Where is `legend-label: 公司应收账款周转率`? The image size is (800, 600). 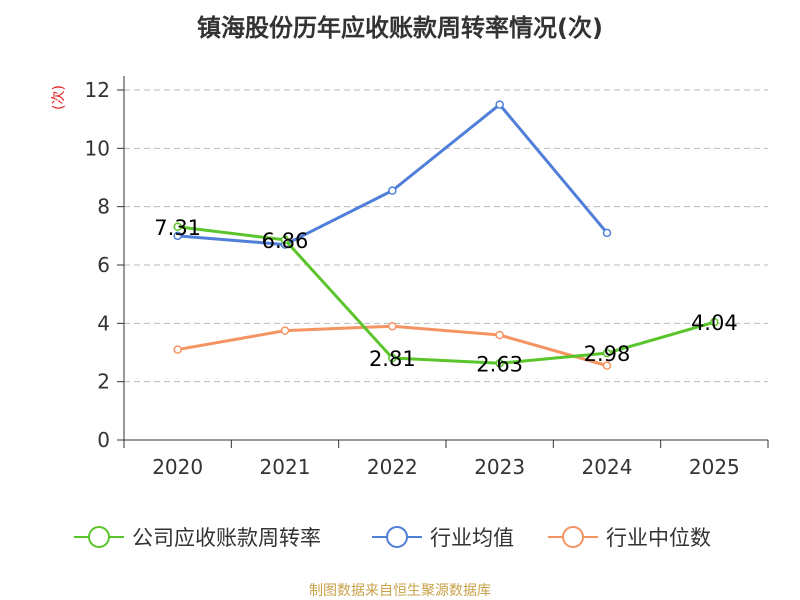 legend-label: 公司应收账款周转率 is located at coordinates (226, 538).